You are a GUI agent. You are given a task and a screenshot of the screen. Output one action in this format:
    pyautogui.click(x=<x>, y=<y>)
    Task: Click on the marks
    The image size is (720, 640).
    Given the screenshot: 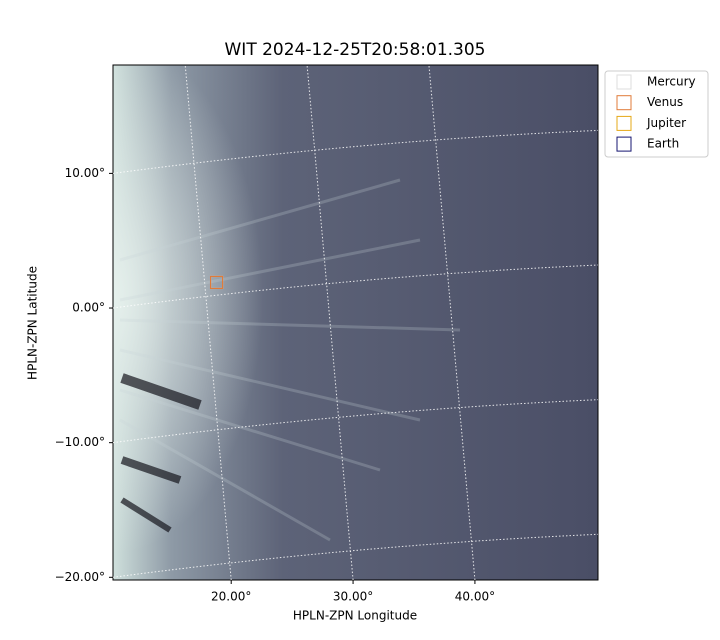 What is the action you would take?
    pyautogui.click(x=216, y=282)
    